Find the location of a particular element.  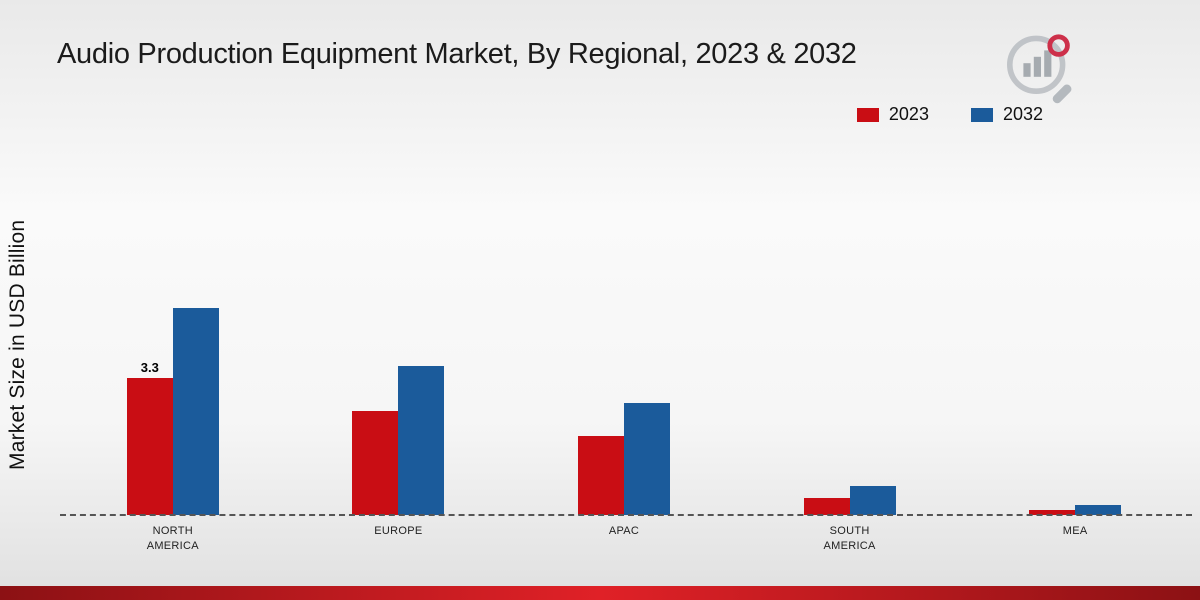

category-label-south-america: SOUTH AMERICA is located at coordinates (849, 539).